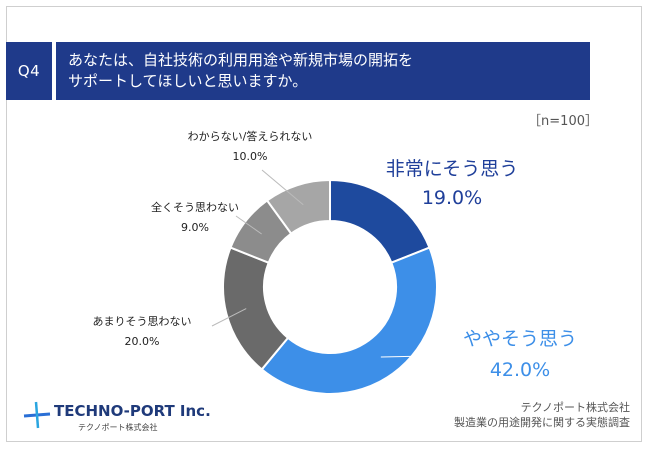 This screenshot has width=650, height=450. I want to click on value-label: 20.0%, so click(142, 341).